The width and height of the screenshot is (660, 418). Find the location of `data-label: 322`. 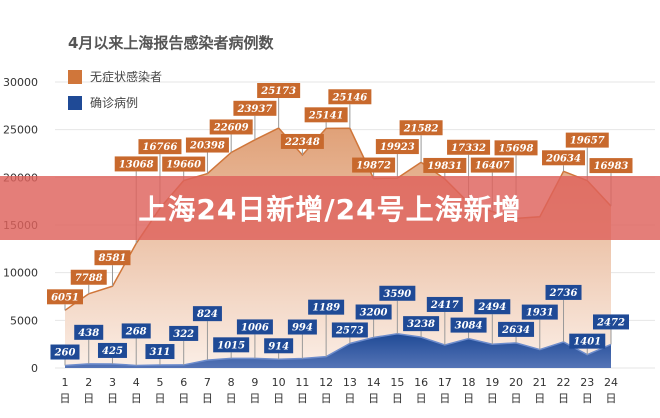

data-label: 322 is located at coordinates (183, 334).